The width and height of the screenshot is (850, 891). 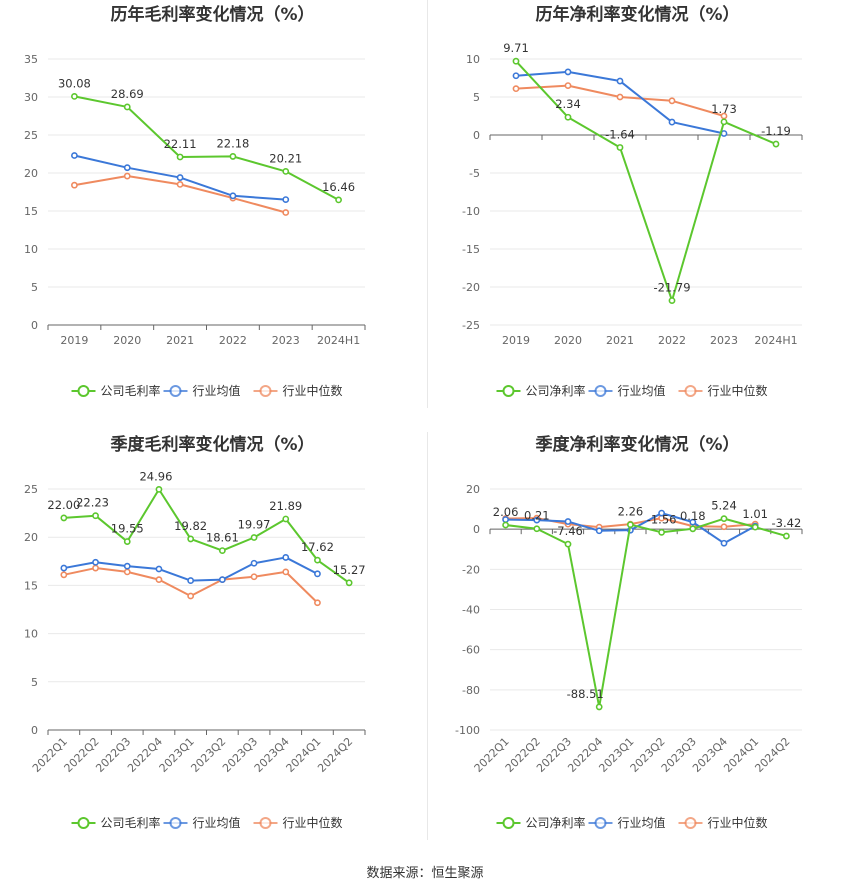 I want to click on data-label: 17.62, so click(x=317, y=547).